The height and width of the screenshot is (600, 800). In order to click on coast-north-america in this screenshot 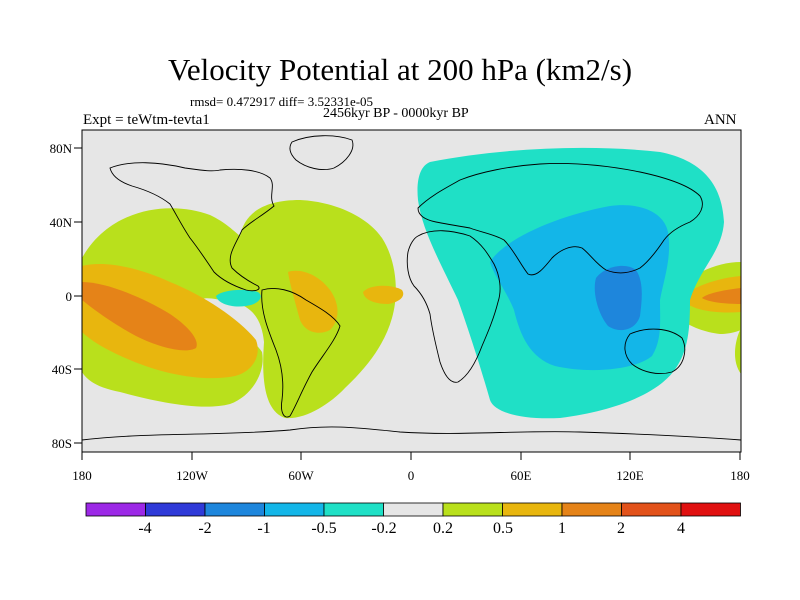, I will do `click(192, 227)`.